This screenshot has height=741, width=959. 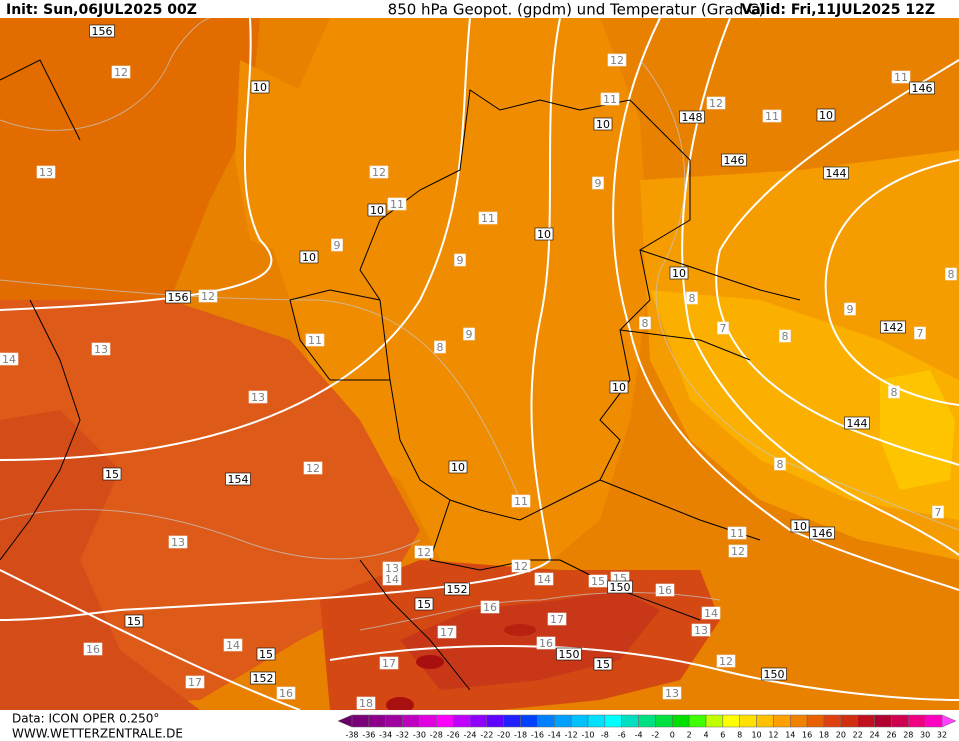 I want to click on colorbar-label: 14, so click(x=790, y=735).